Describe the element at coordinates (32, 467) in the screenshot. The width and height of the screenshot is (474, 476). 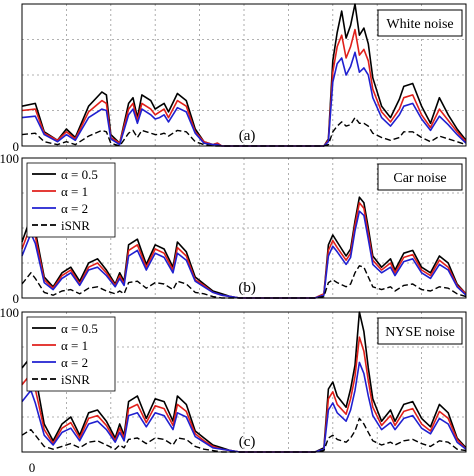
I see `x-tick-label: 0` at that location.